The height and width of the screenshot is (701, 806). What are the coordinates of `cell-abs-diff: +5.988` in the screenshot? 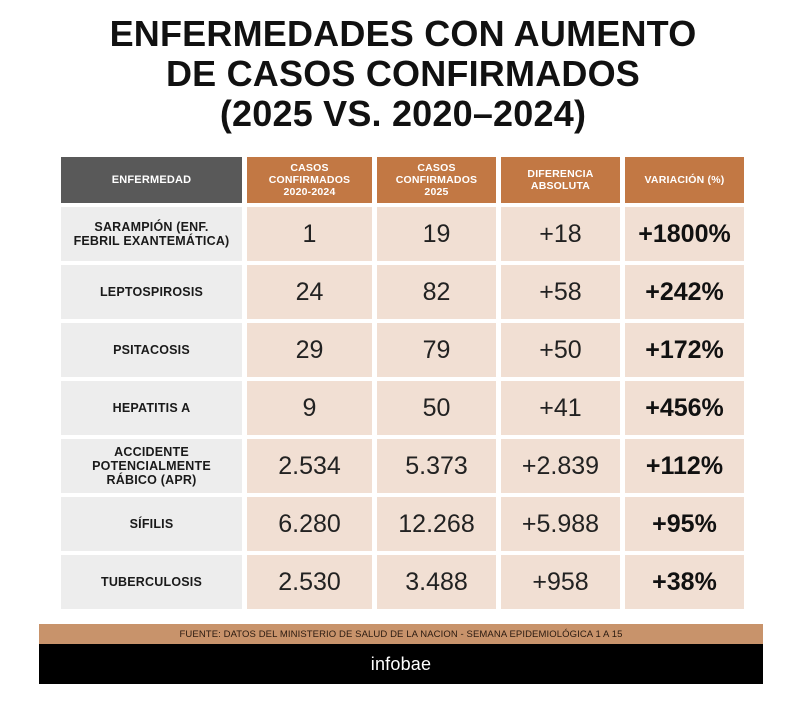 It's located at (560, 524).